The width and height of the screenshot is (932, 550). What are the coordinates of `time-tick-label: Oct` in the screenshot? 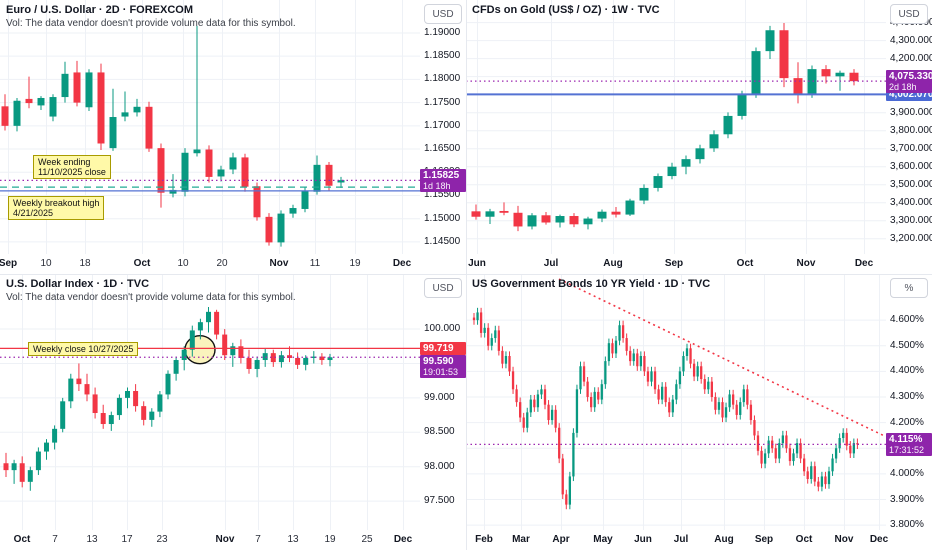 It's located at (745, 263).